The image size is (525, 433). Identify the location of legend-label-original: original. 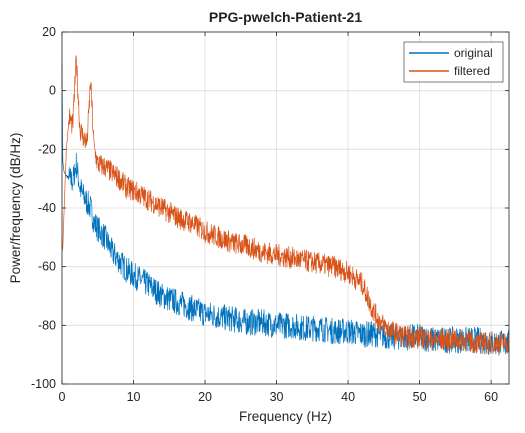
(473, 53).